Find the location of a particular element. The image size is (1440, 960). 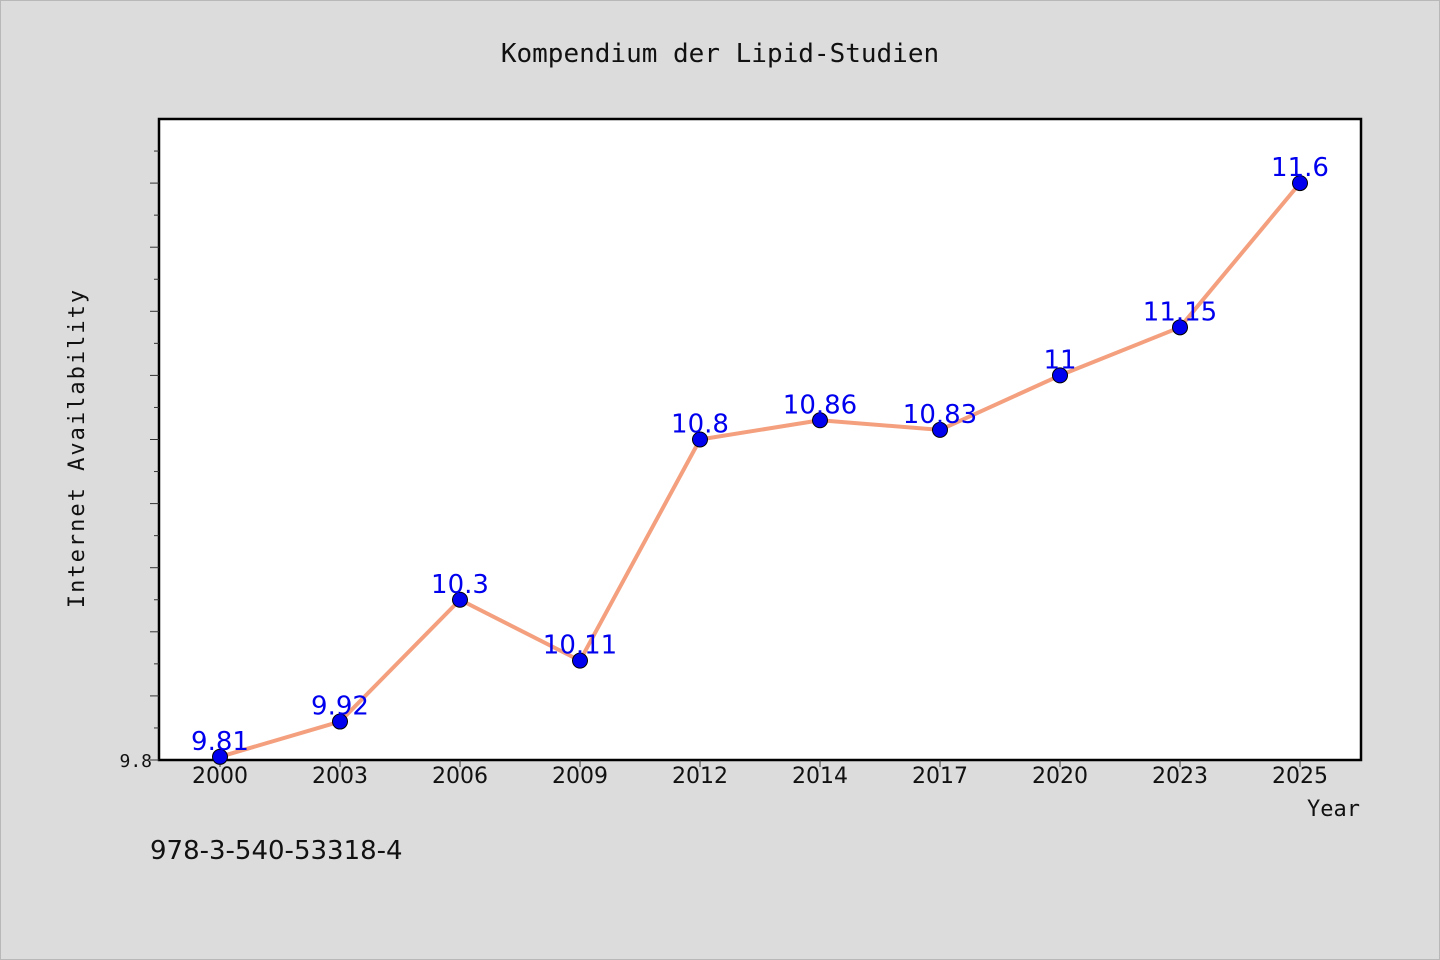

isbn-text: 978-3-540-53318-4 is located at coordinates (276, 851).